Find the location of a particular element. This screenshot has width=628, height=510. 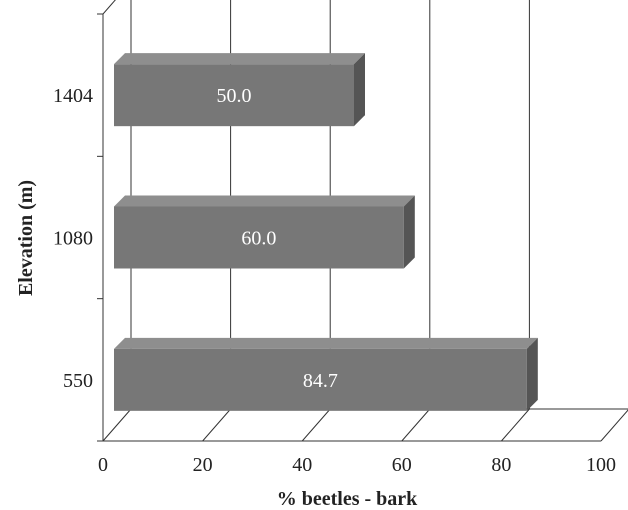

x-tick-label-80: 80 is located at coordinates (501, 465).